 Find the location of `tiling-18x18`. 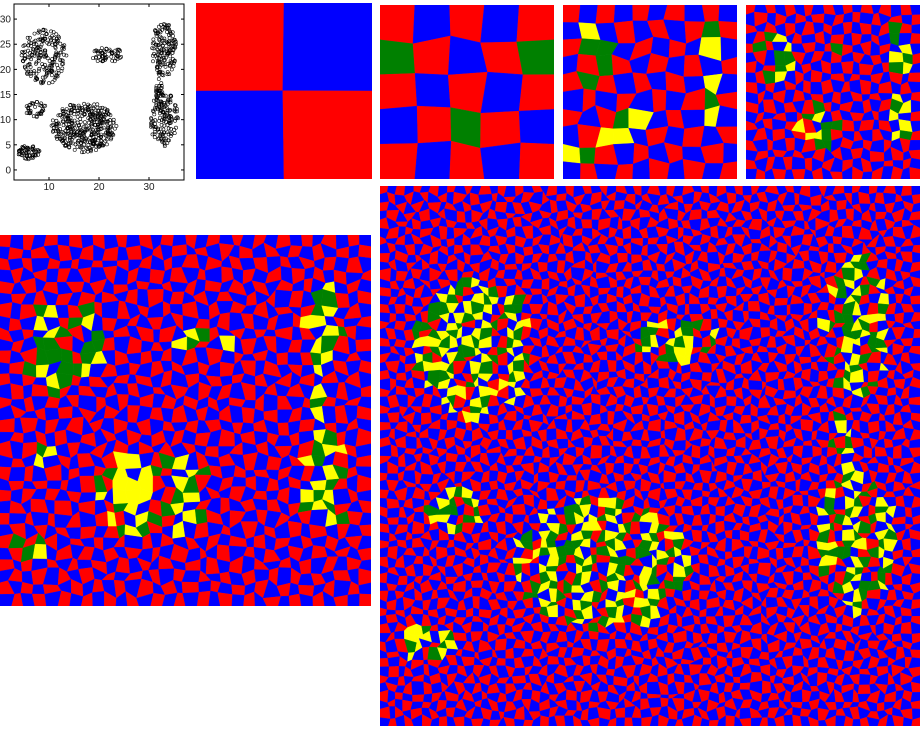

tiling-18x18 is located at coordinates (833, 92).